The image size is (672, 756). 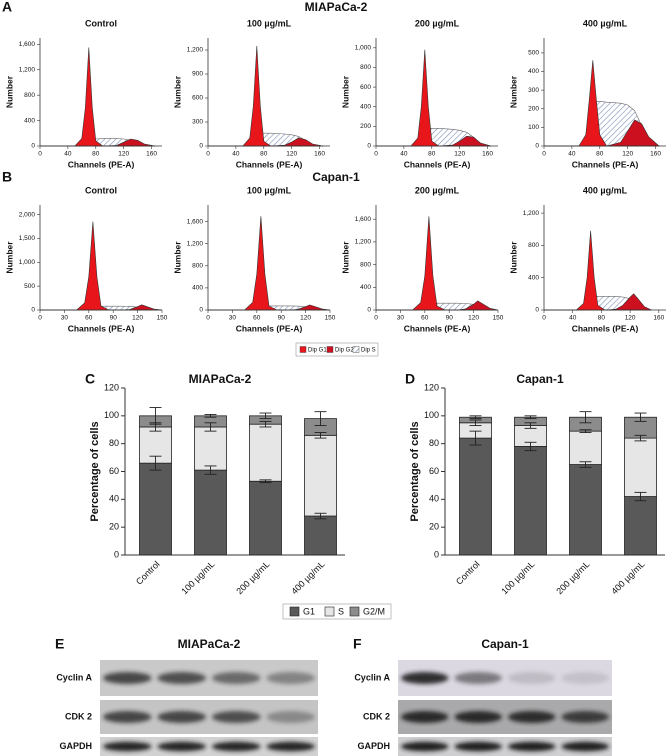 I want to click on row-title: MIAPaCa-2, so click(x=336, y=7).